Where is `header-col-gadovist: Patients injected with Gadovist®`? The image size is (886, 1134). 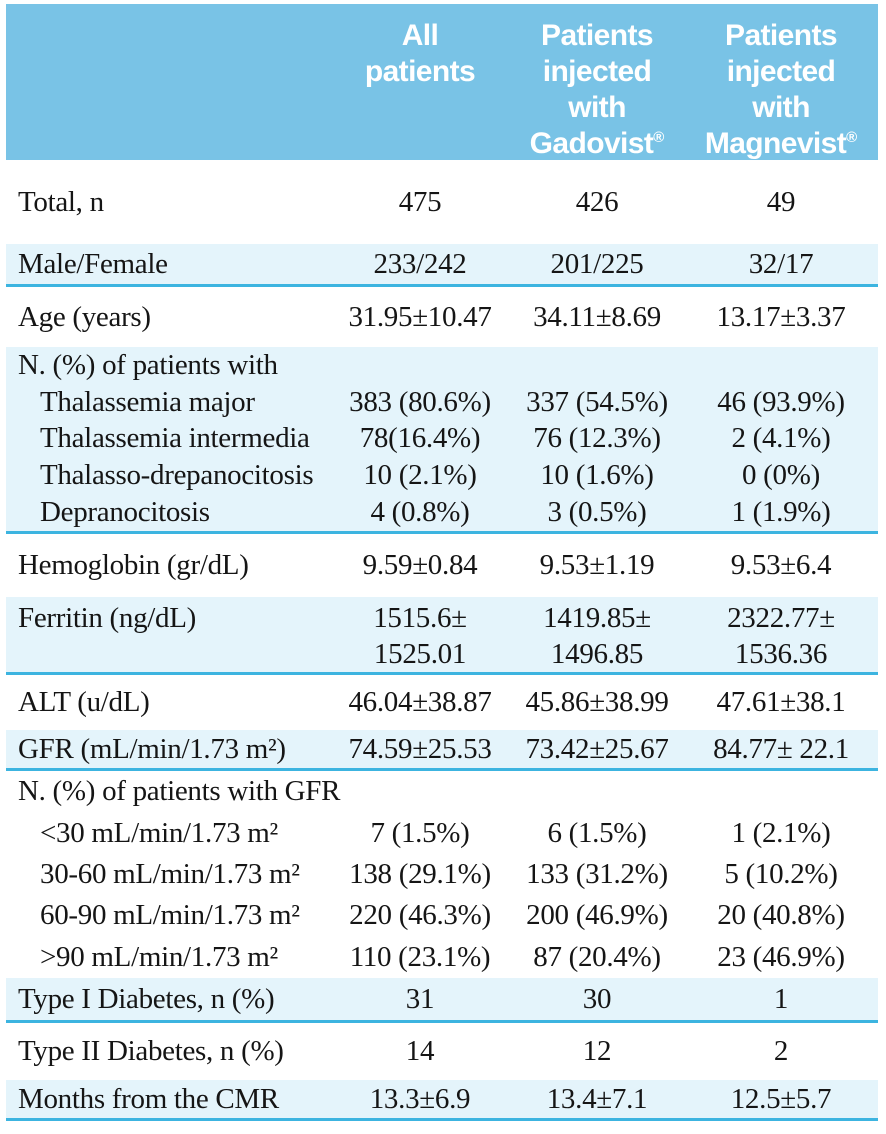 header-col-gadovist: Patients injected with Gadovist® is located at coordinates (597, 92).